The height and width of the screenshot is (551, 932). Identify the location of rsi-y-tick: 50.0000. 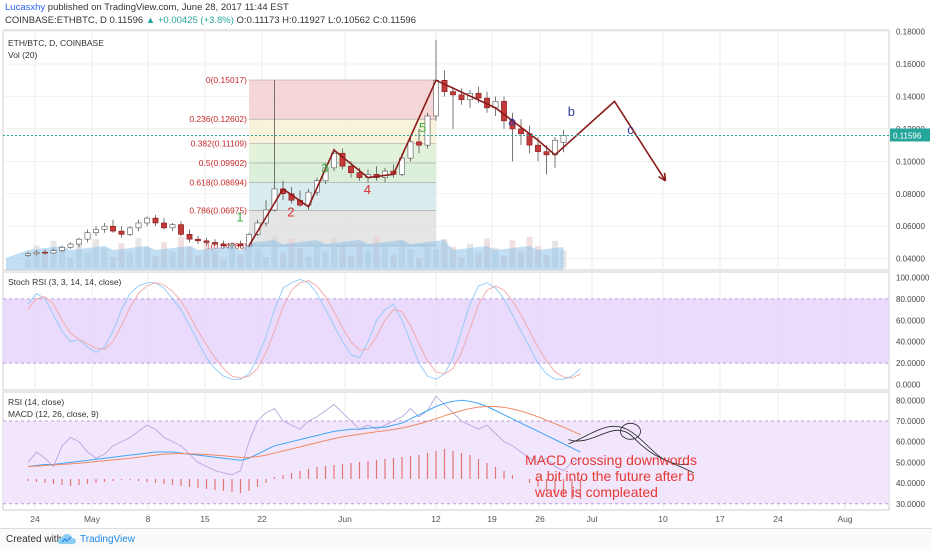
(910, 462).